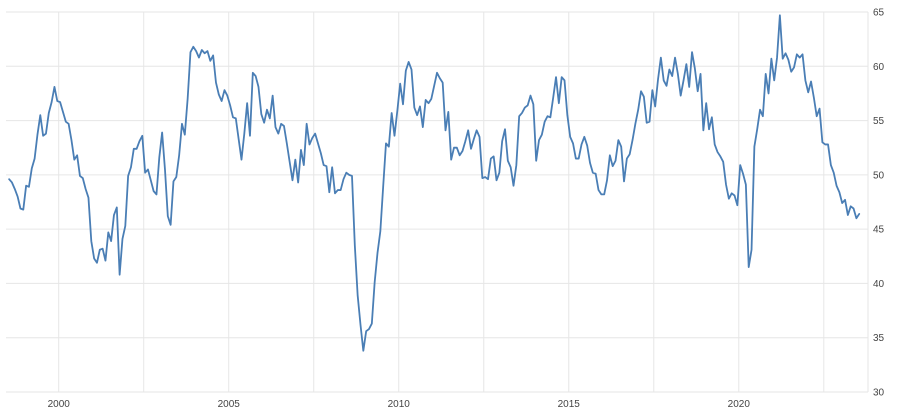 The image size is (900, 419). I want to click on y-tick-label: 65, so click(879, 13).